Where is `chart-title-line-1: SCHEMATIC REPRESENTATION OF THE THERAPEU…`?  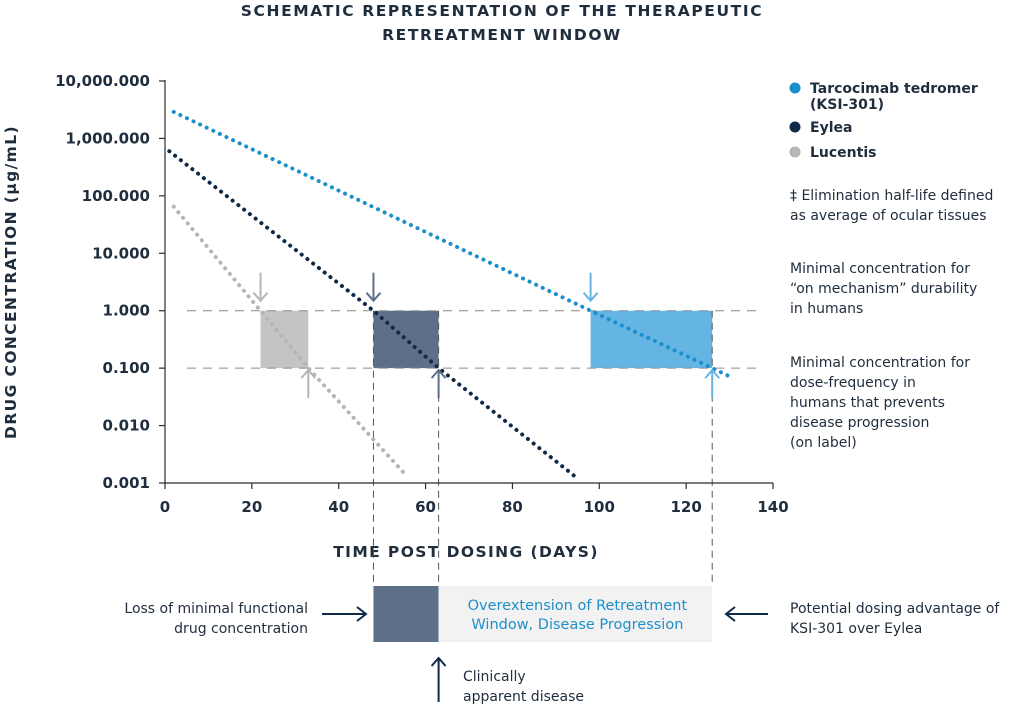 chart-title-line-1: SCHEMATIC REPRESENTATION OF THE THERAPEU… is located at coordinates (502, 11).